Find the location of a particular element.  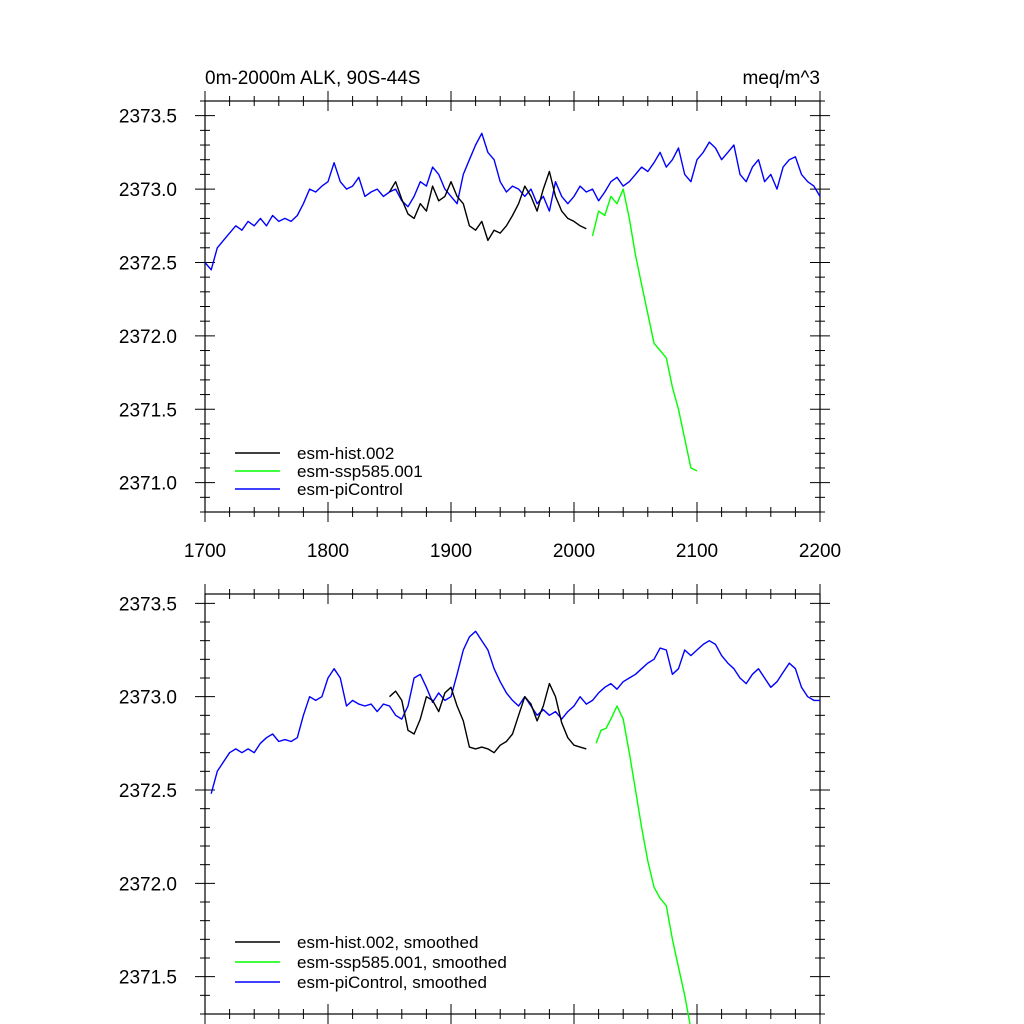

legend-label: esm-hist.002, smoothed is located at coordinates (387, 942).